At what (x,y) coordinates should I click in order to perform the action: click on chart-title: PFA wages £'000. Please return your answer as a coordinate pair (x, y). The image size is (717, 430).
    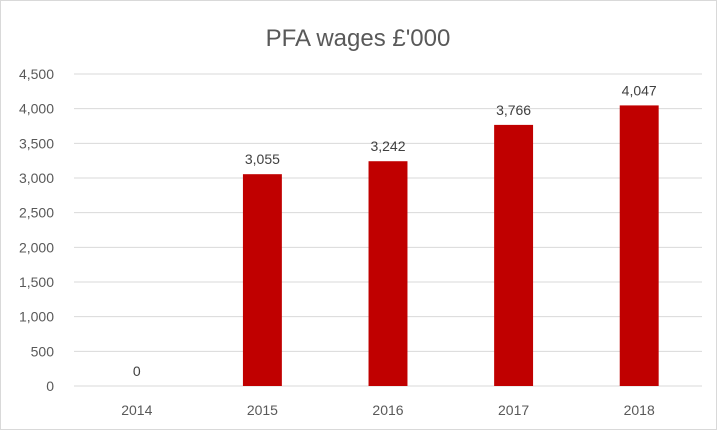
    Looking at the image, I should click on (358, 38).